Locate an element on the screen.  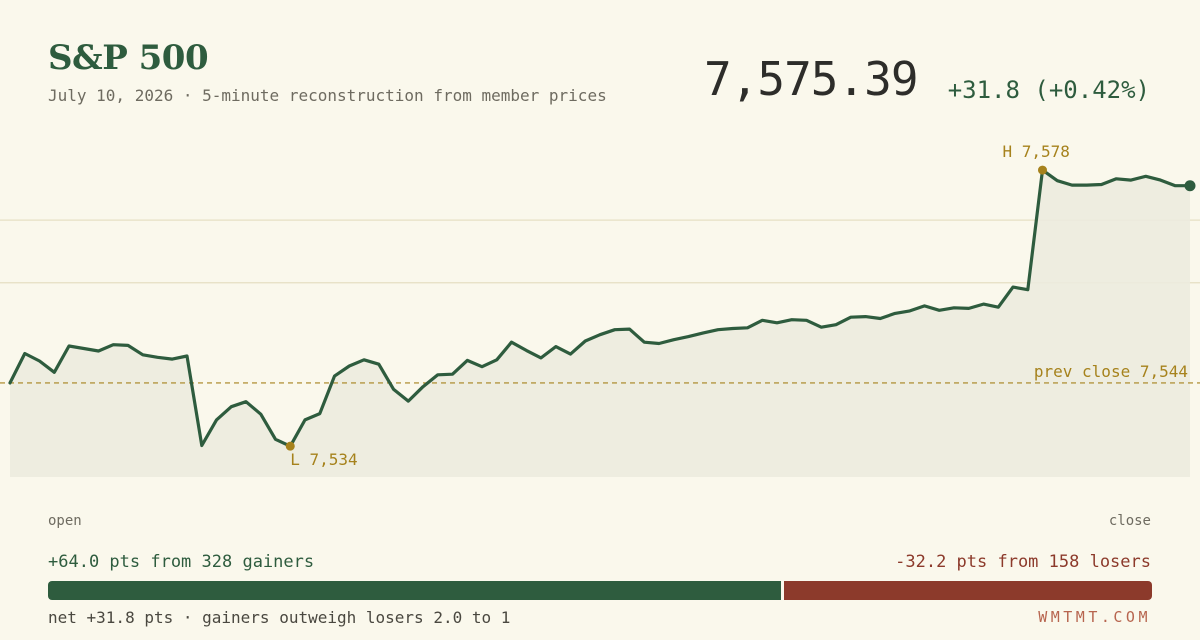
high-label: H 7,578 is located at coordinates (1036, 151).